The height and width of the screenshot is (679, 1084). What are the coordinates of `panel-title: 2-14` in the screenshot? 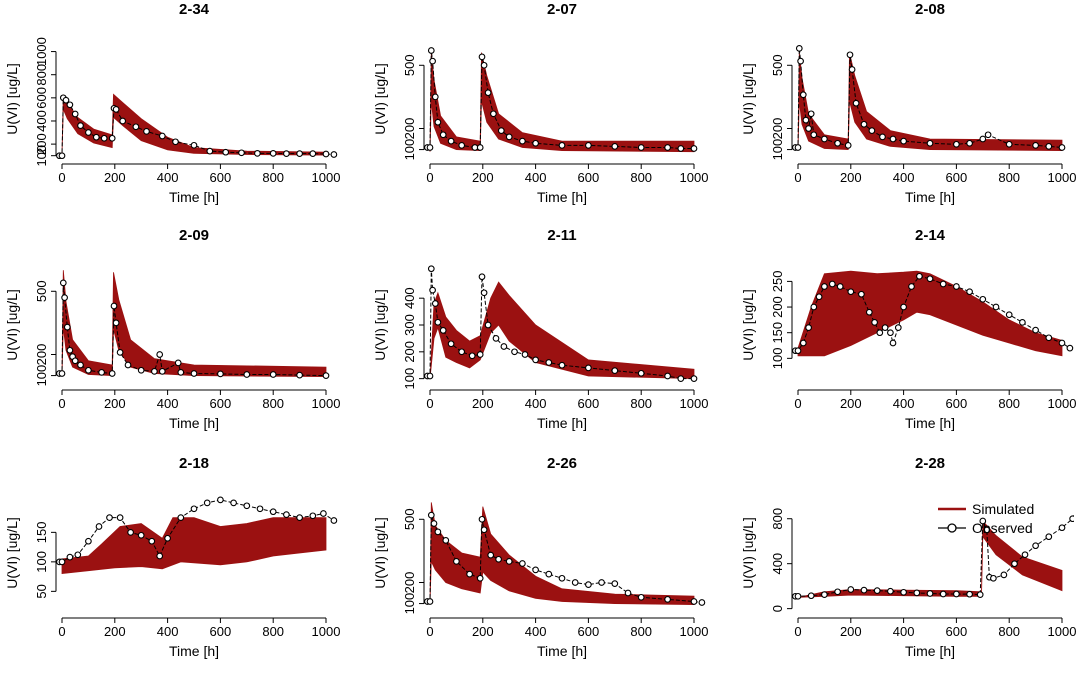 It's located at (930, 235).